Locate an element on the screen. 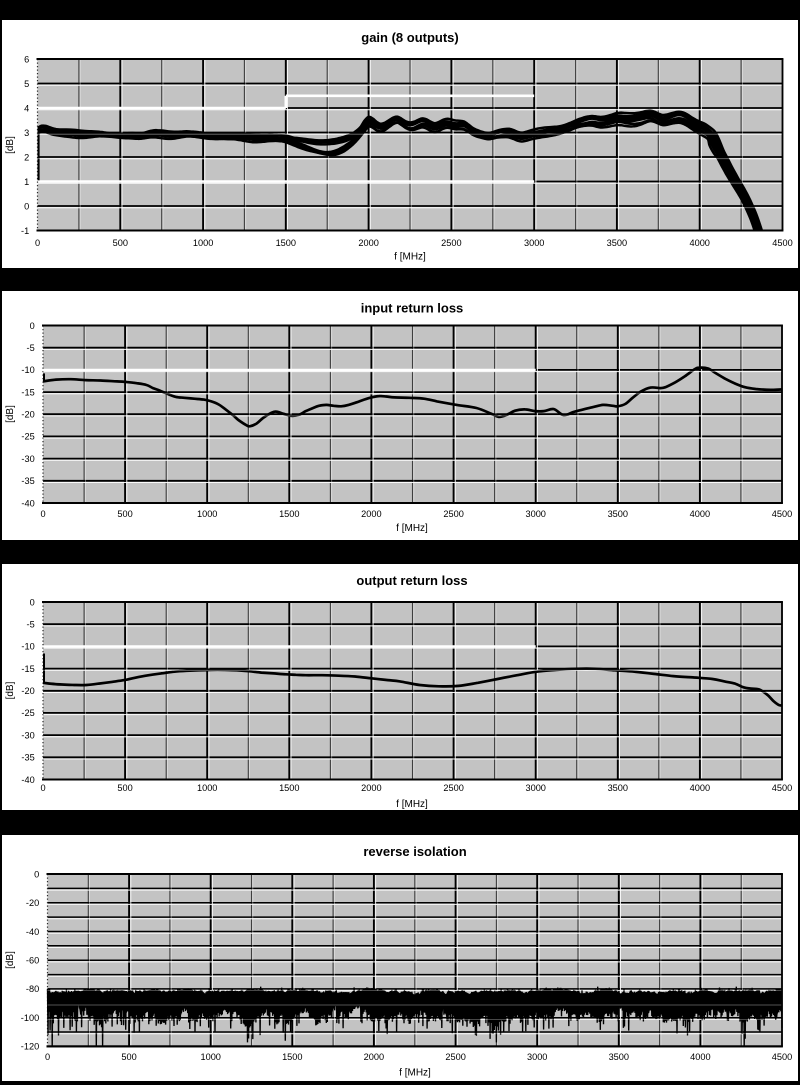  svg-text: reverse isolation is located at coordinates (414, 851).